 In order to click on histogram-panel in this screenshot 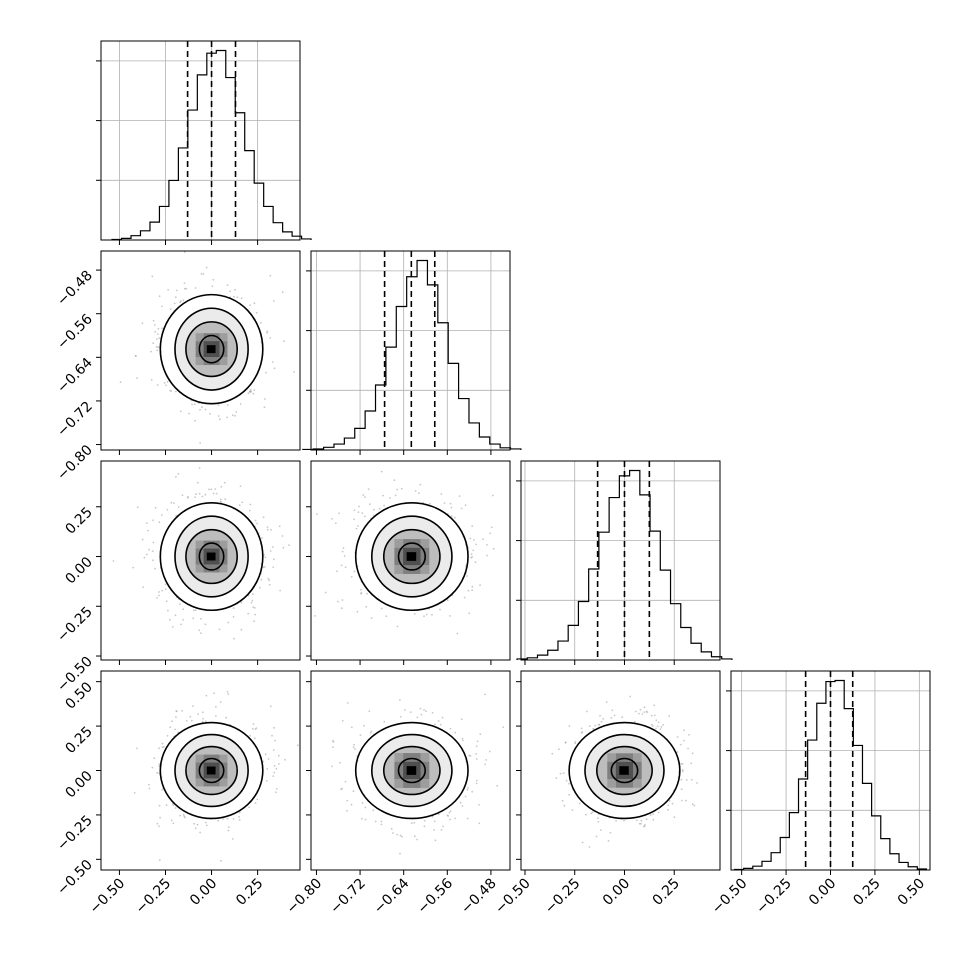, I will do `click(624, 562)`.